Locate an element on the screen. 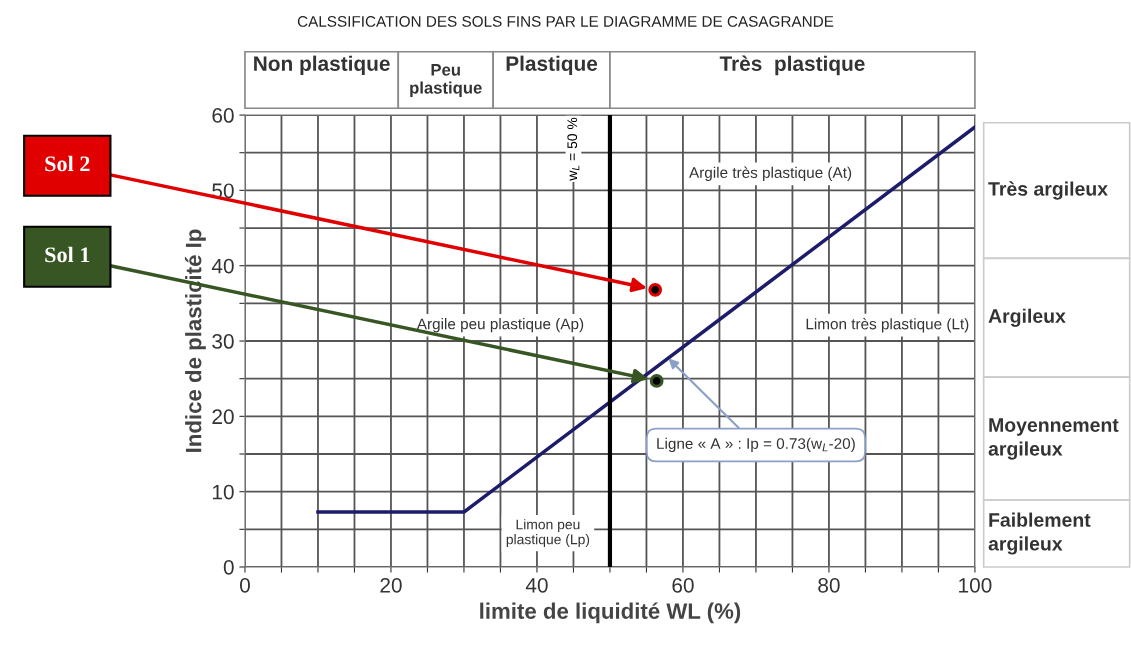 Image resolution: width=1131 pixels, height=650 pixels. text: Sol 2 is located at coordinates (67, 163).